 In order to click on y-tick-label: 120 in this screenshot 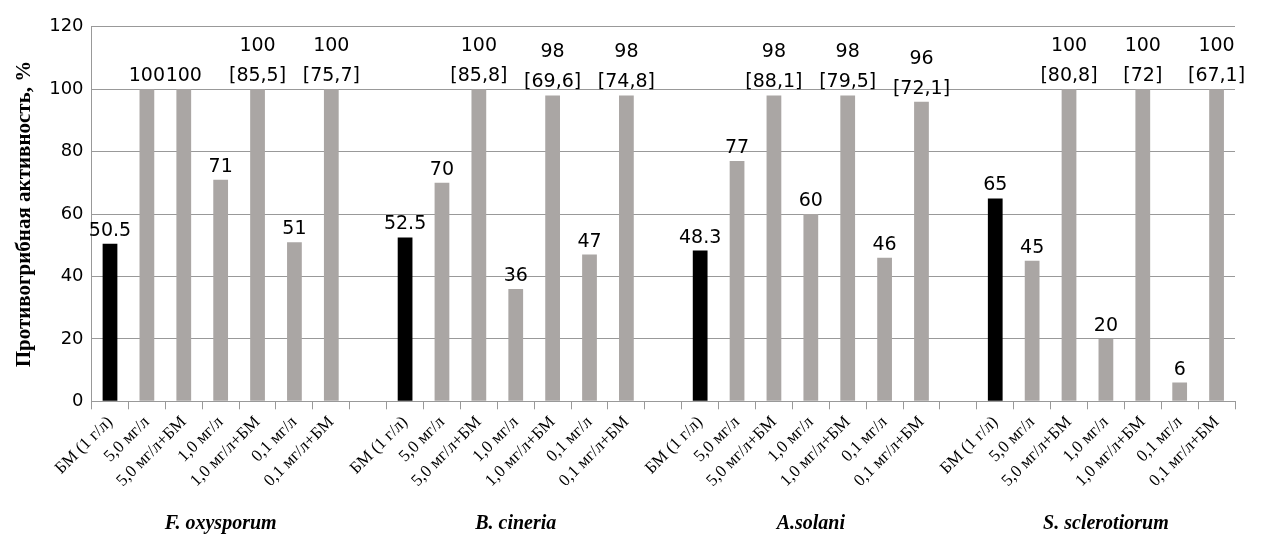, I will do `click(66, 25)`.